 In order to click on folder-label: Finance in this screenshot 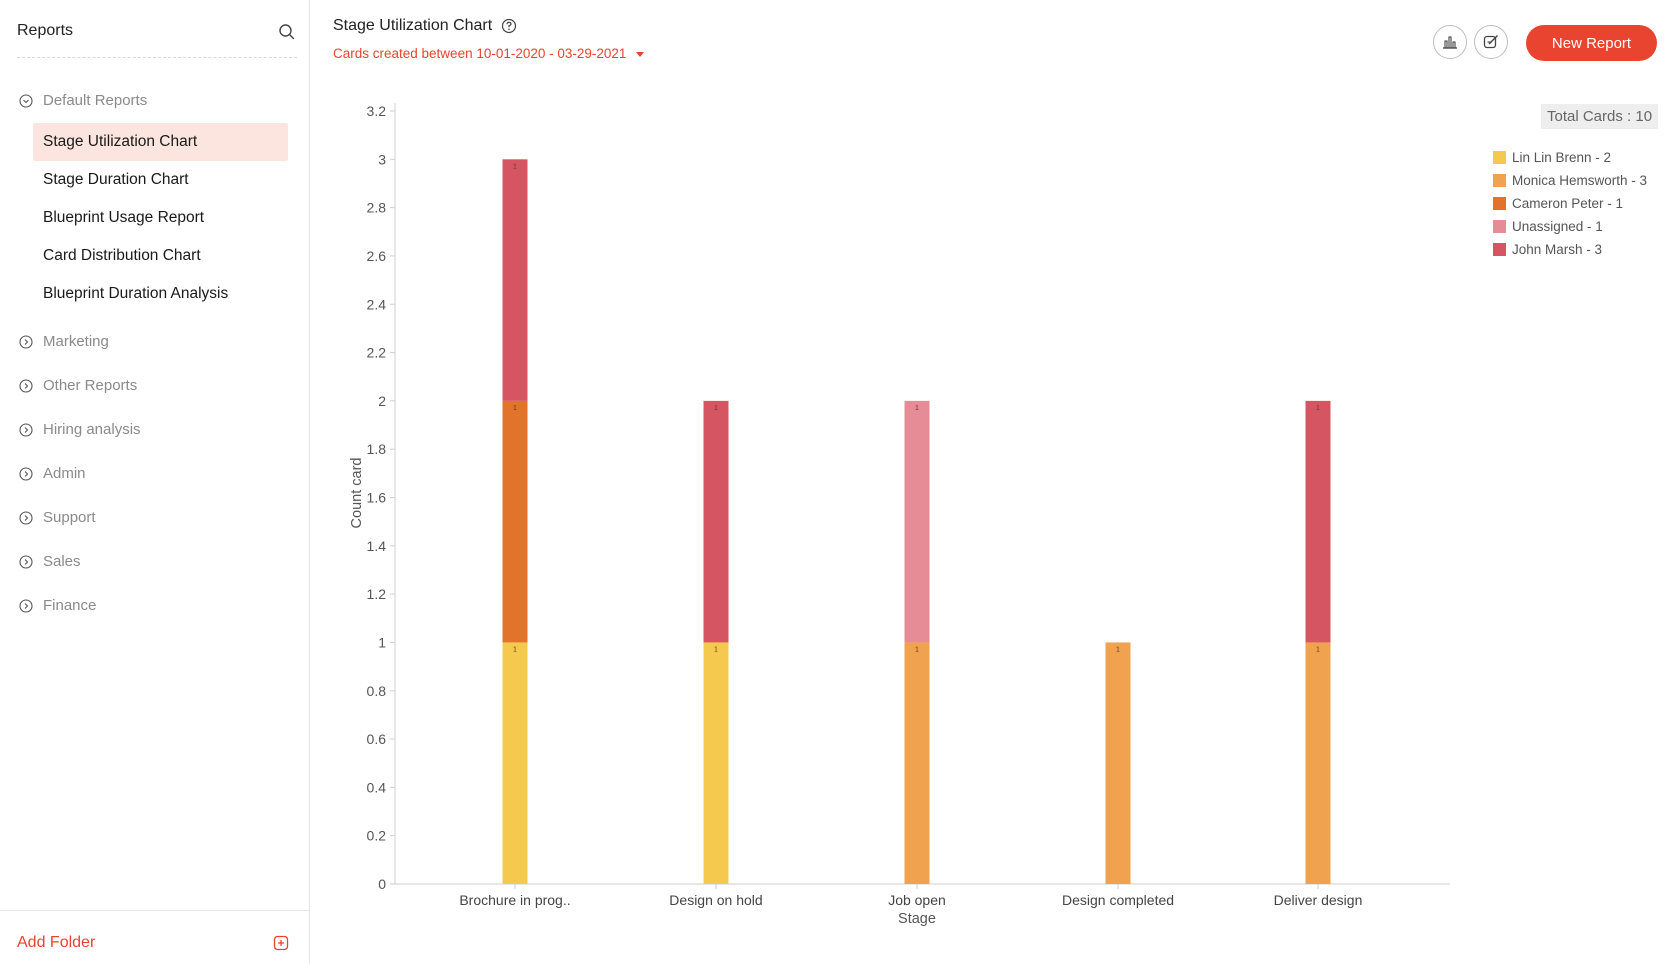, I will do `click(70, 605)`.